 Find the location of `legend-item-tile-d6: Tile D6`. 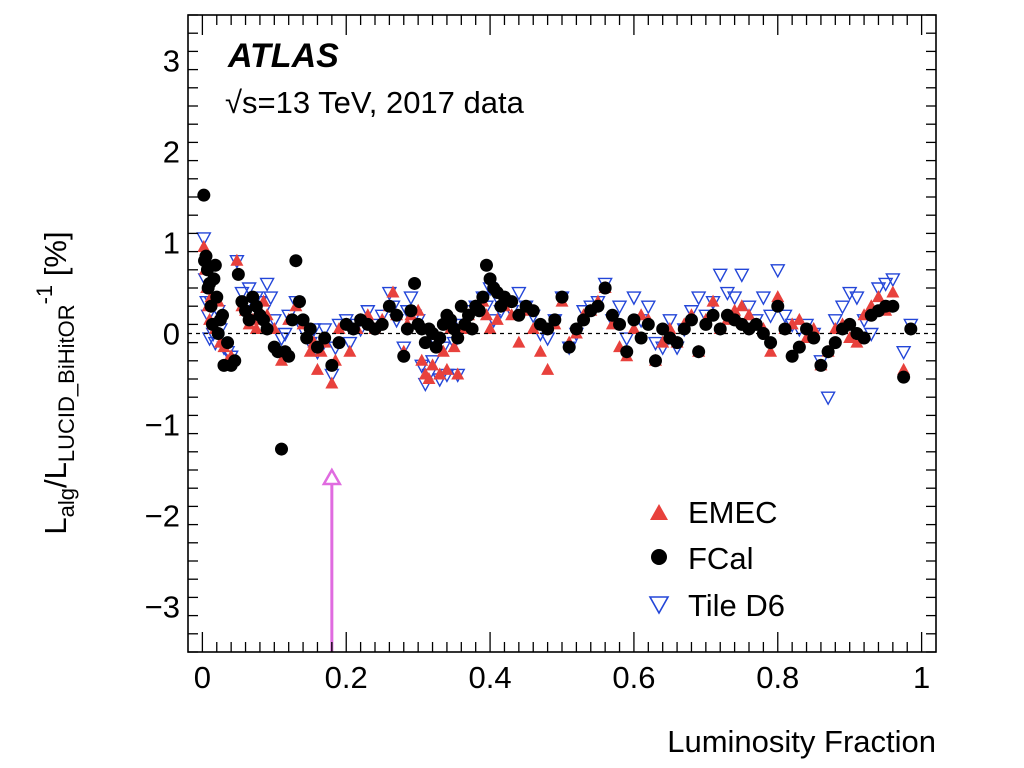

legend-item-tile-d6: Tile D6 is located at coordinates (716, 605).